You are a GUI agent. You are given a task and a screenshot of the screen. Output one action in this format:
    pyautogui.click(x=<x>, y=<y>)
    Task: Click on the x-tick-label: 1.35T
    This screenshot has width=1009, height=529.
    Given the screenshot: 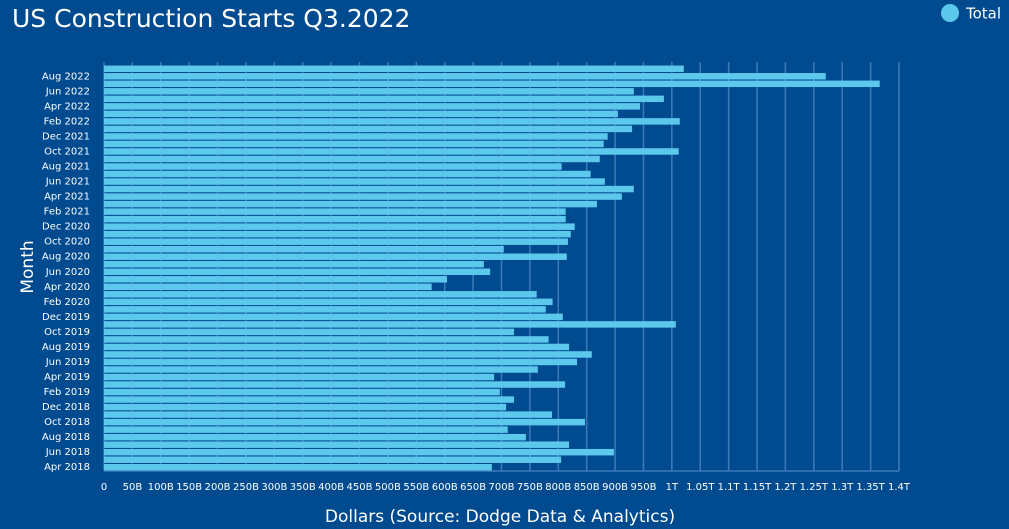 What is the action you would take?
    pyautogui.click(x=870, y=487)
    